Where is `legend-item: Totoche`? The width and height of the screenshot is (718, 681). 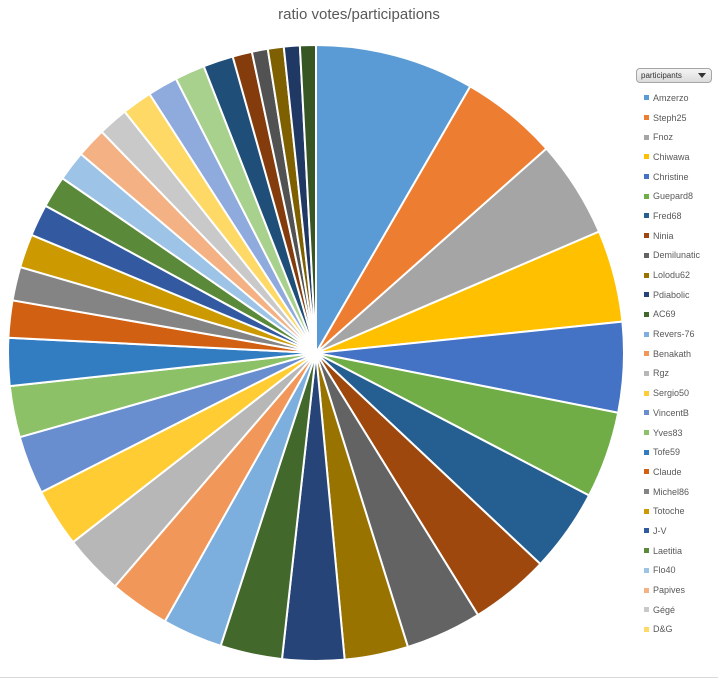 legend-item: Totoche is located at coordinates (676, 511).